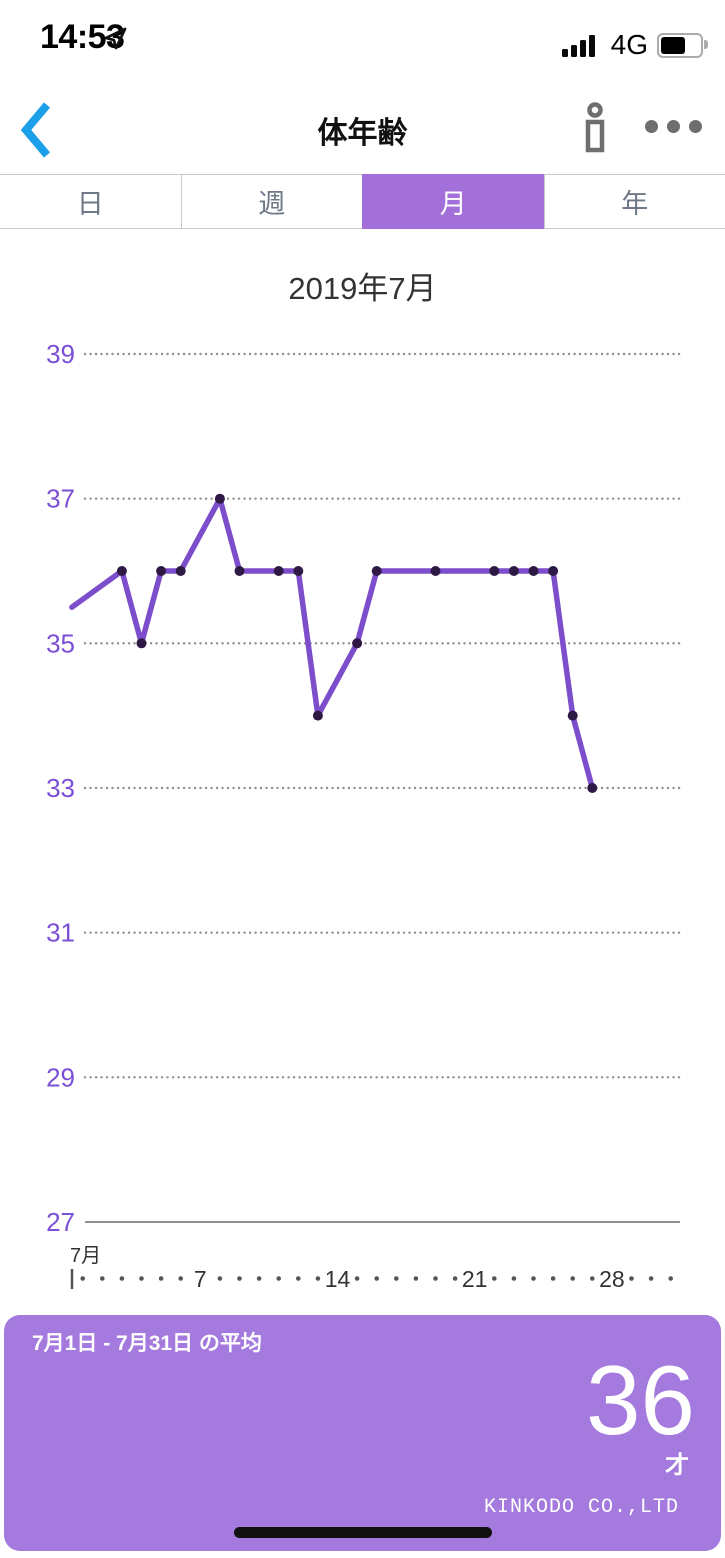  What do you see at coordinates (629, 44) in the screenshot?
I see `network-type: 4G` at bounding box center [629, 44].